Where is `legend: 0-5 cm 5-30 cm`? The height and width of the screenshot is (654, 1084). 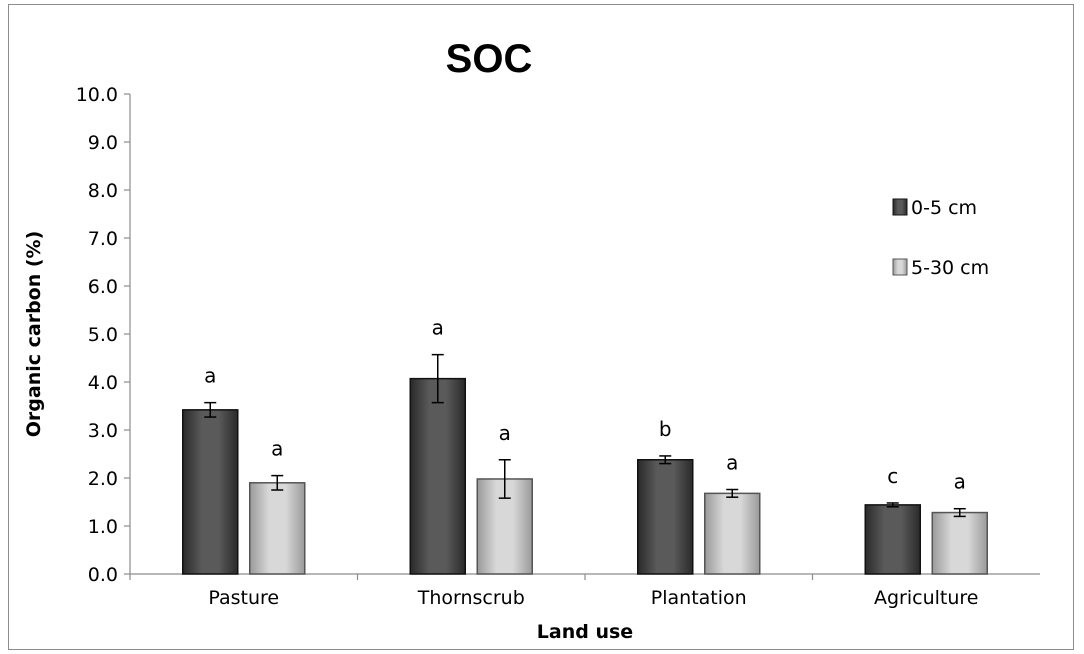
legend: 0-5 cm 5-30 cm is located at coordinates (940, 238).